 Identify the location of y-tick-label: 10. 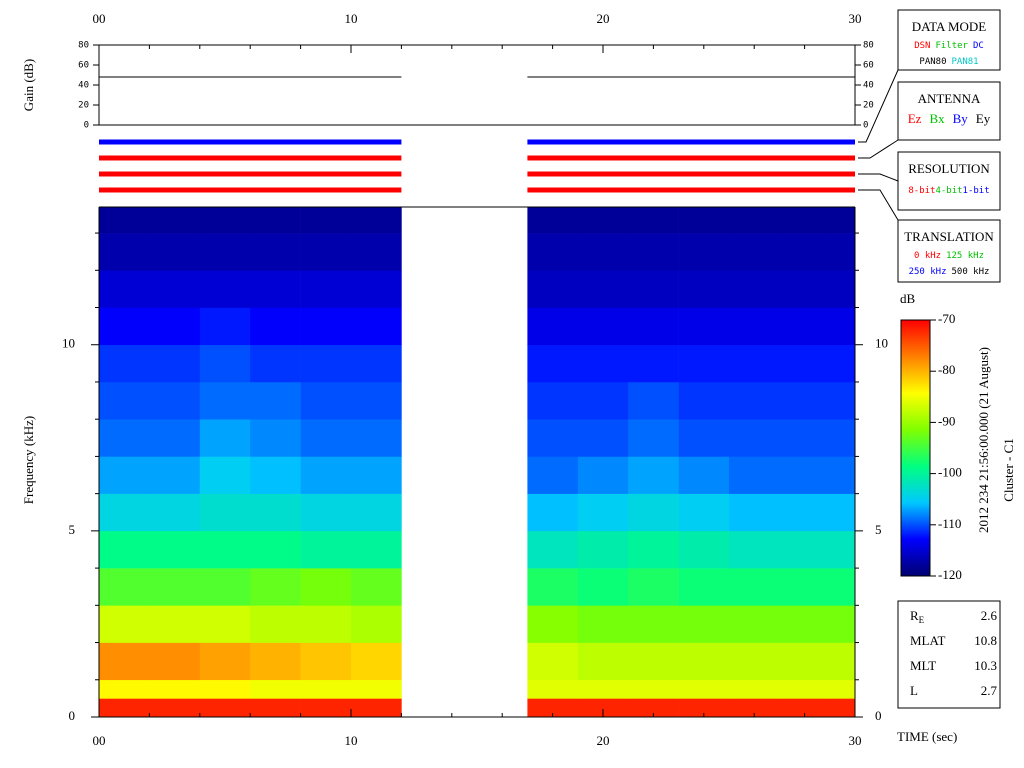
(881, 343).